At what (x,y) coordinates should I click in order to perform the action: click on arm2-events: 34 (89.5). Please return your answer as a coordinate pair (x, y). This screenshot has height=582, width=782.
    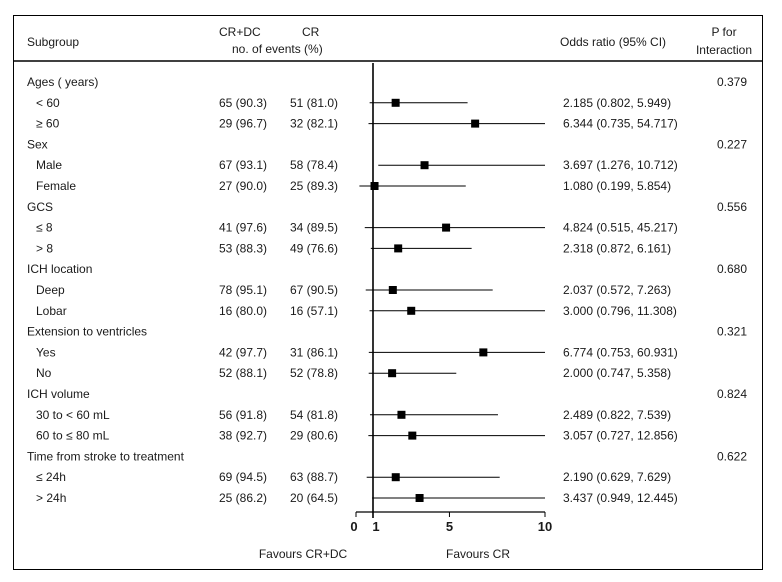
    Looking at the image, I should click on (314, 228).